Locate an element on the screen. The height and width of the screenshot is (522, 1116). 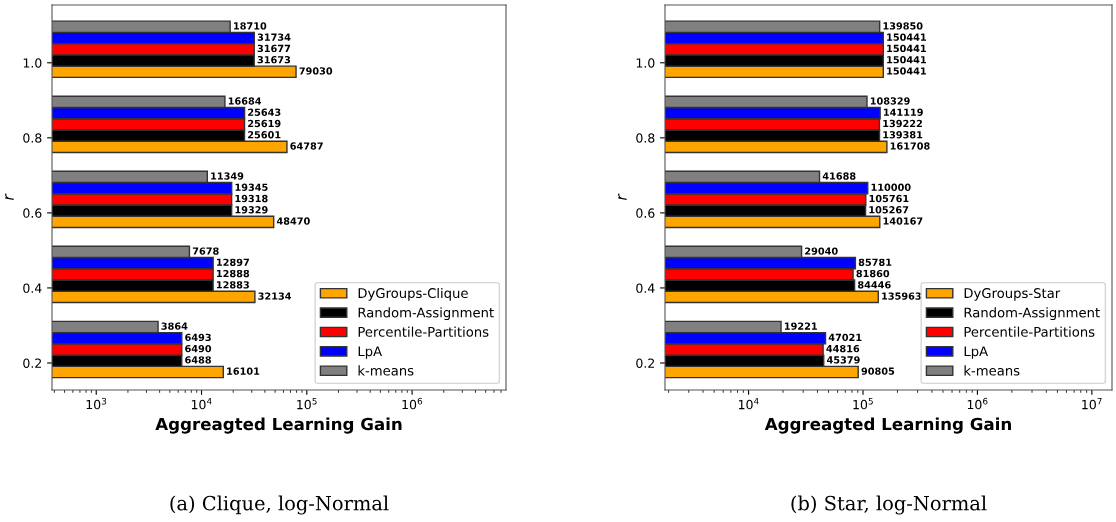
data-label: 25643 is located at coordinates (264, 112).